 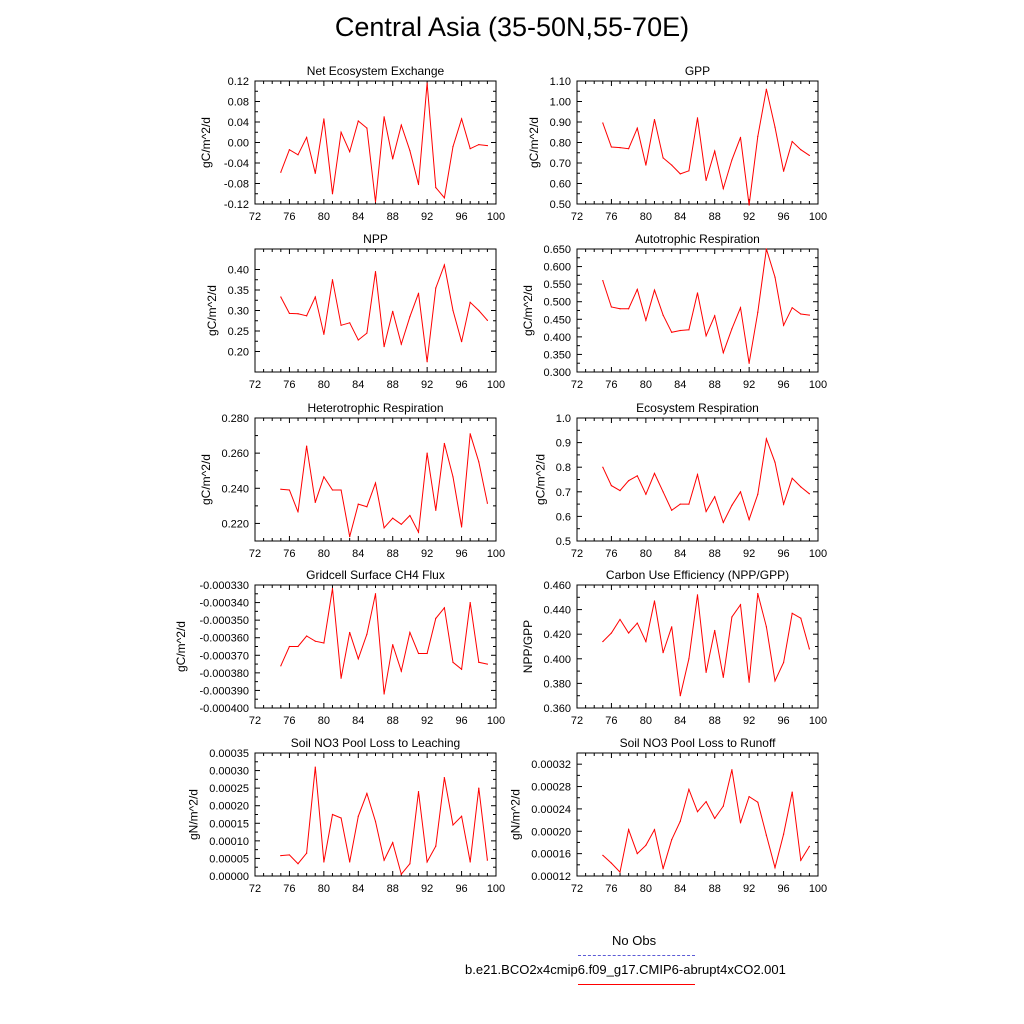 I want to click on y-tick-label: 0.00024, so click(x=551, y=810).